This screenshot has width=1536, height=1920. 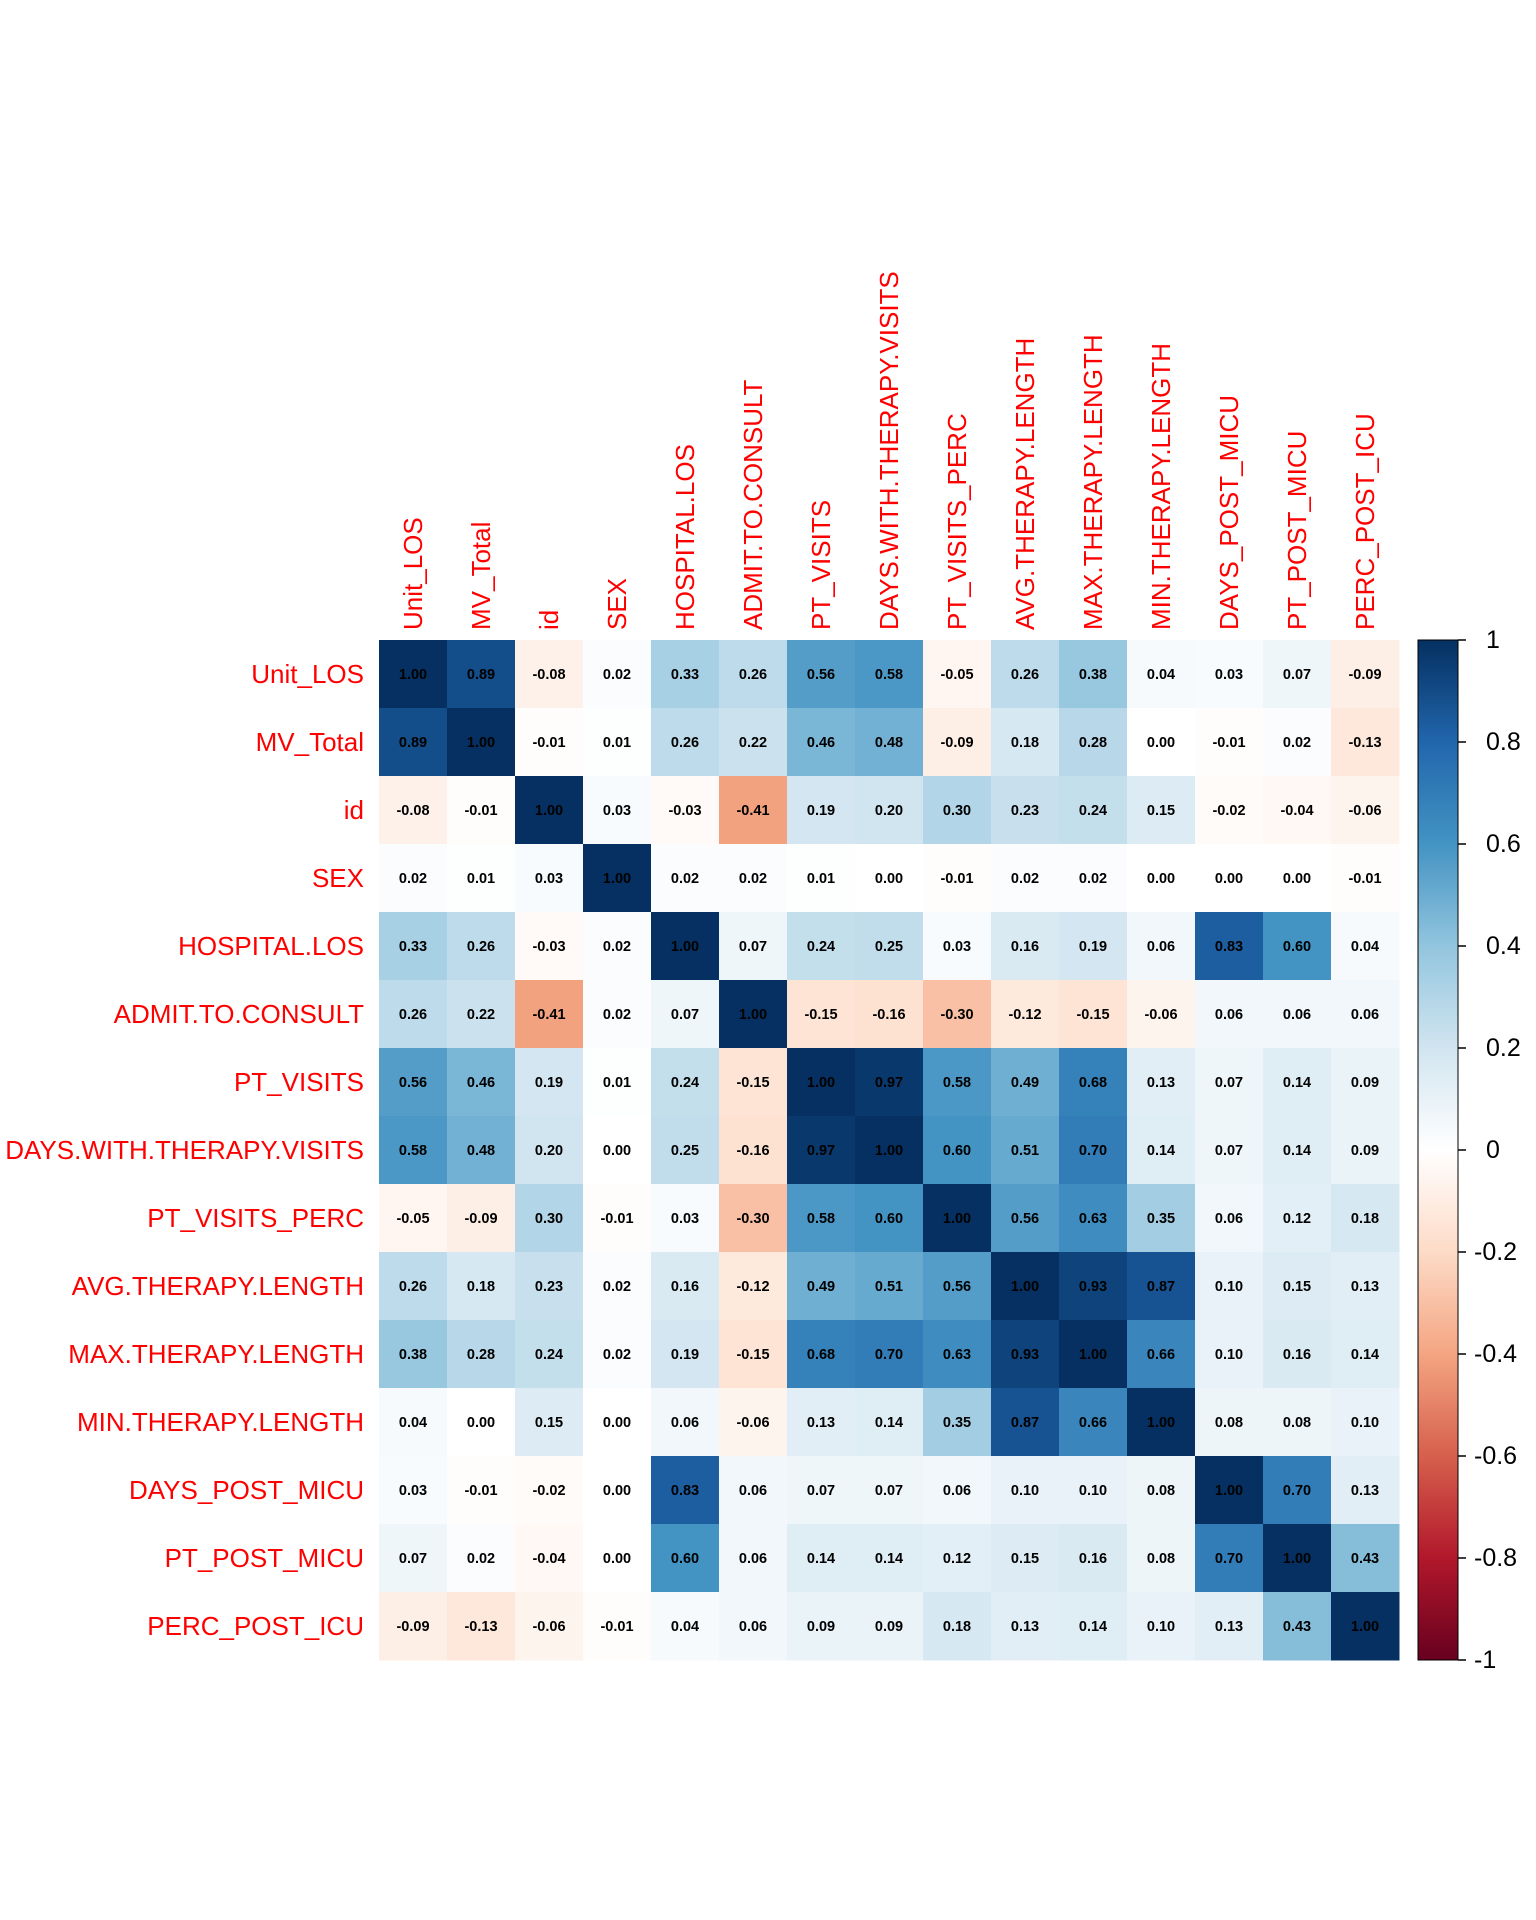 I want to click on cell-value: 0.66, so click(x=1093, y=1423).